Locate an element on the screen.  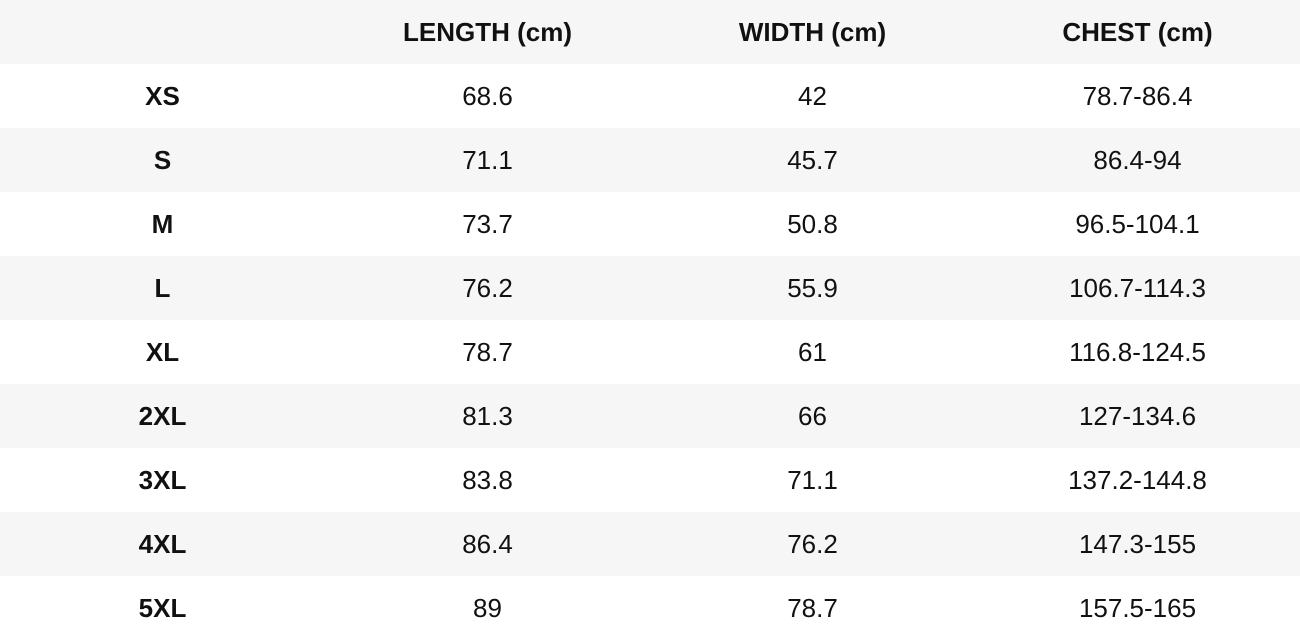
width-value: 71.1 is located at coordinates (812, 480).